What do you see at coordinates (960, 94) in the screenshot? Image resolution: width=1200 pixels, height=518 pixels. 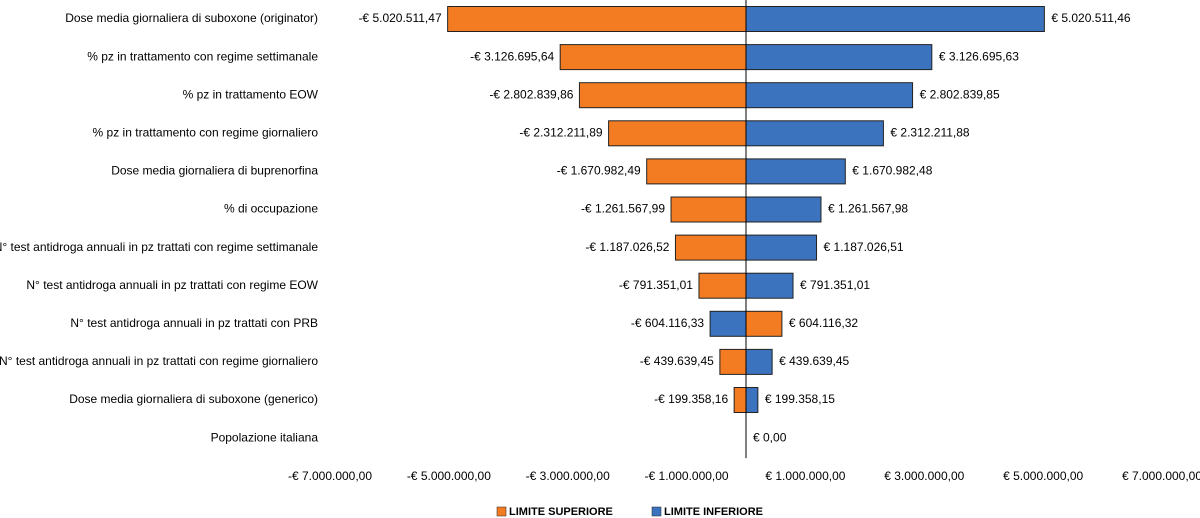 I see `data-label: € 2.802.839,85` at bounding box center [960, 94].